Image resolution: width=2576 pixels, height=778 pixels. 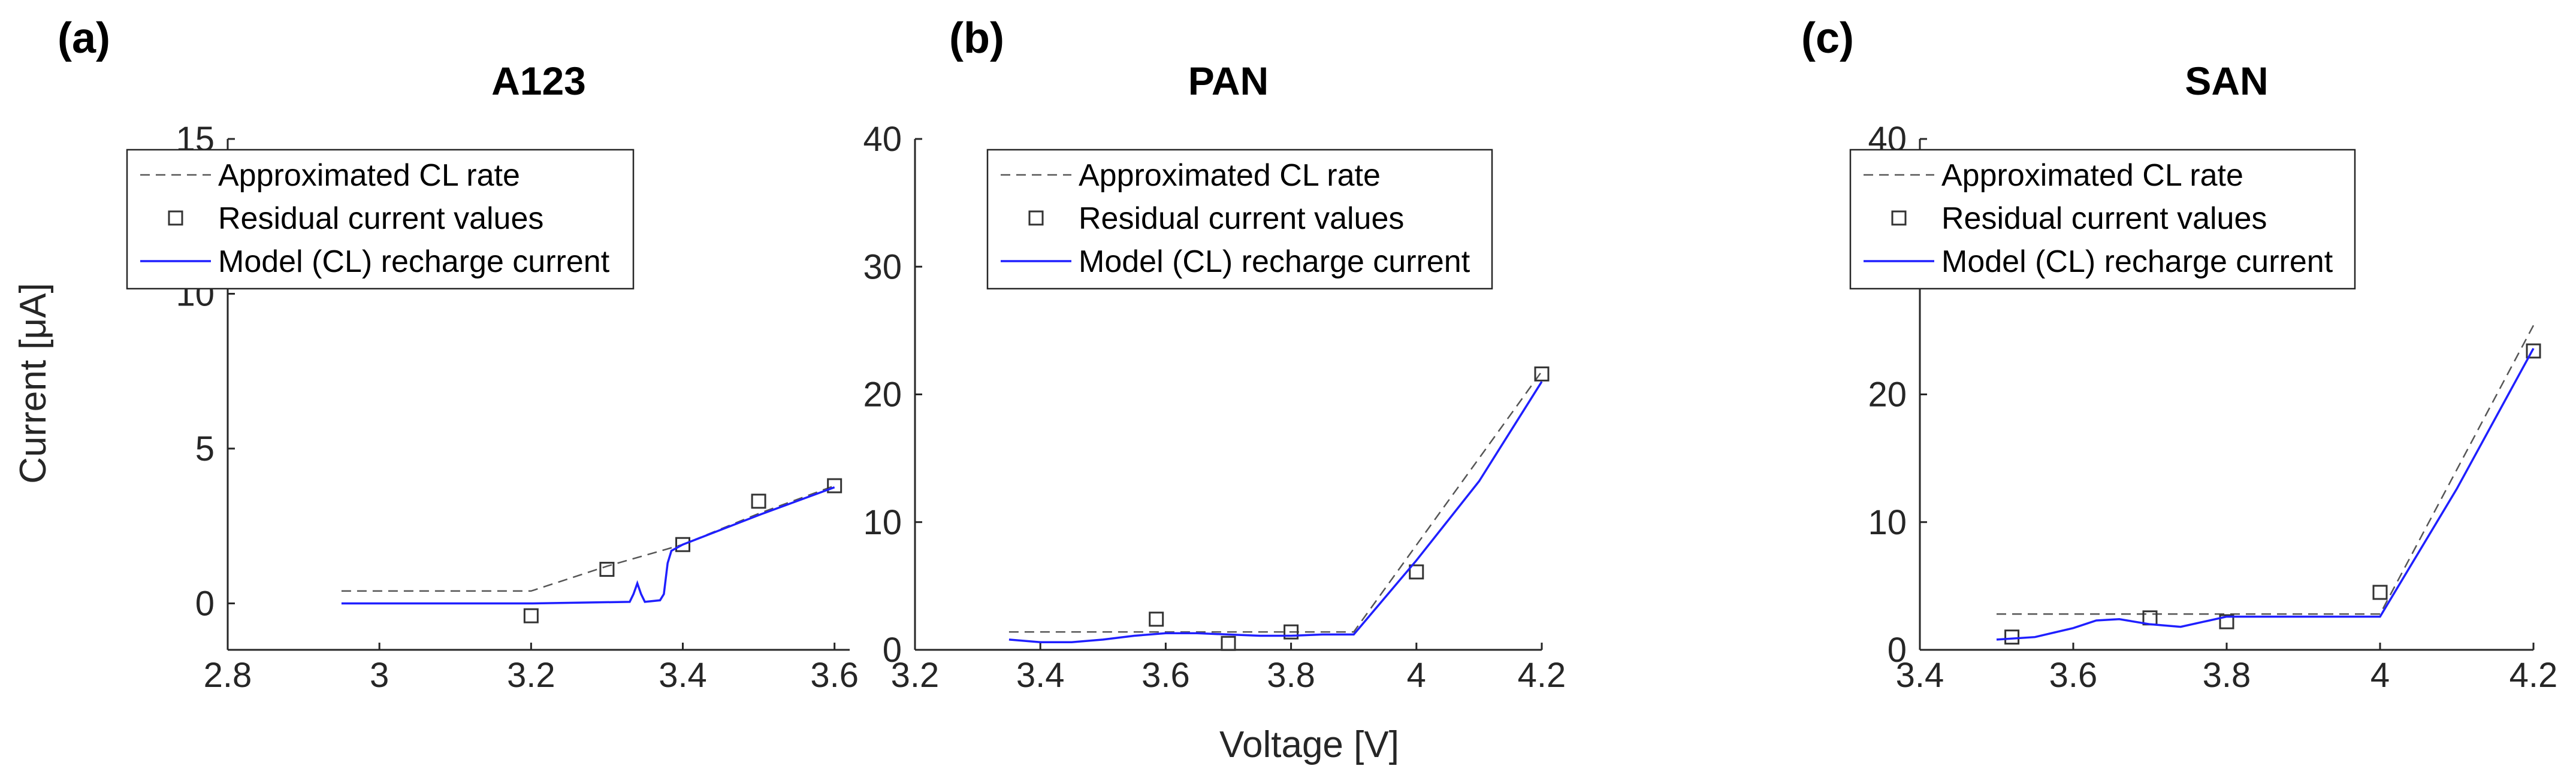 What do you see at coordinates (34, 383) in the screenshot?
I see `y-axis-title: Current [μA]` at bounding box center [34, 383].